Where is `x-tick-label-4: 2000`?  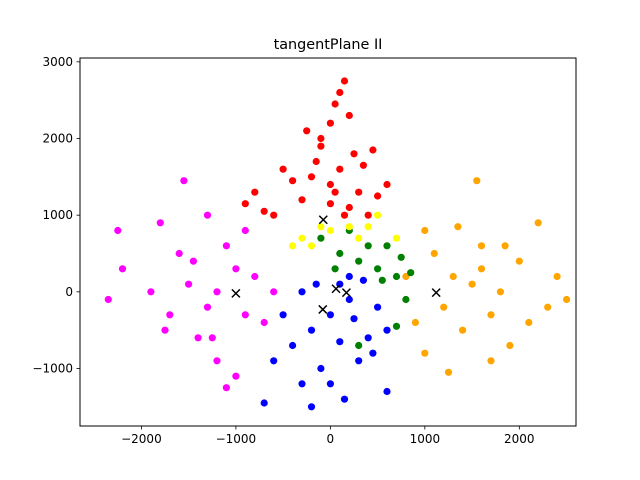 x-tick-label-4: 2000 is located at coordinates (519, 439).